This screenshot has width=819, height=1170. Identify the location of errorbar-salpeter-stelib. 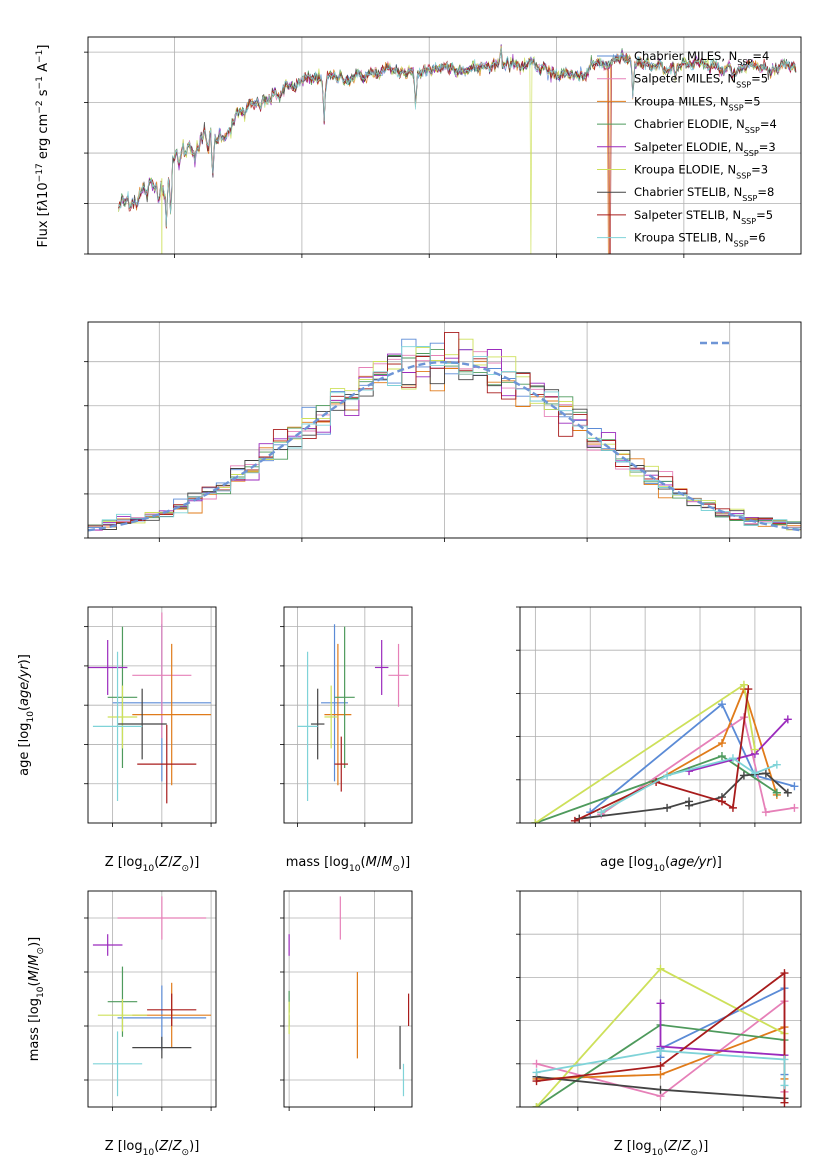
(167, 764).